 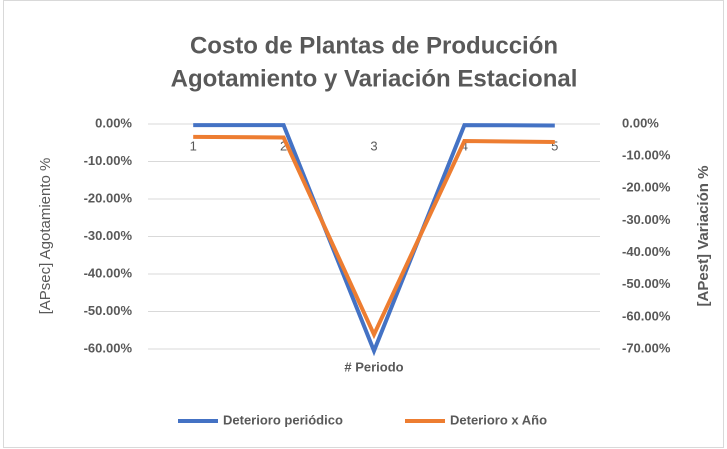 What do you see at coordinates (646, 283) in the screenshot?
I see `y2-tick-label: -50.00%` at bounding box center [646, 283].